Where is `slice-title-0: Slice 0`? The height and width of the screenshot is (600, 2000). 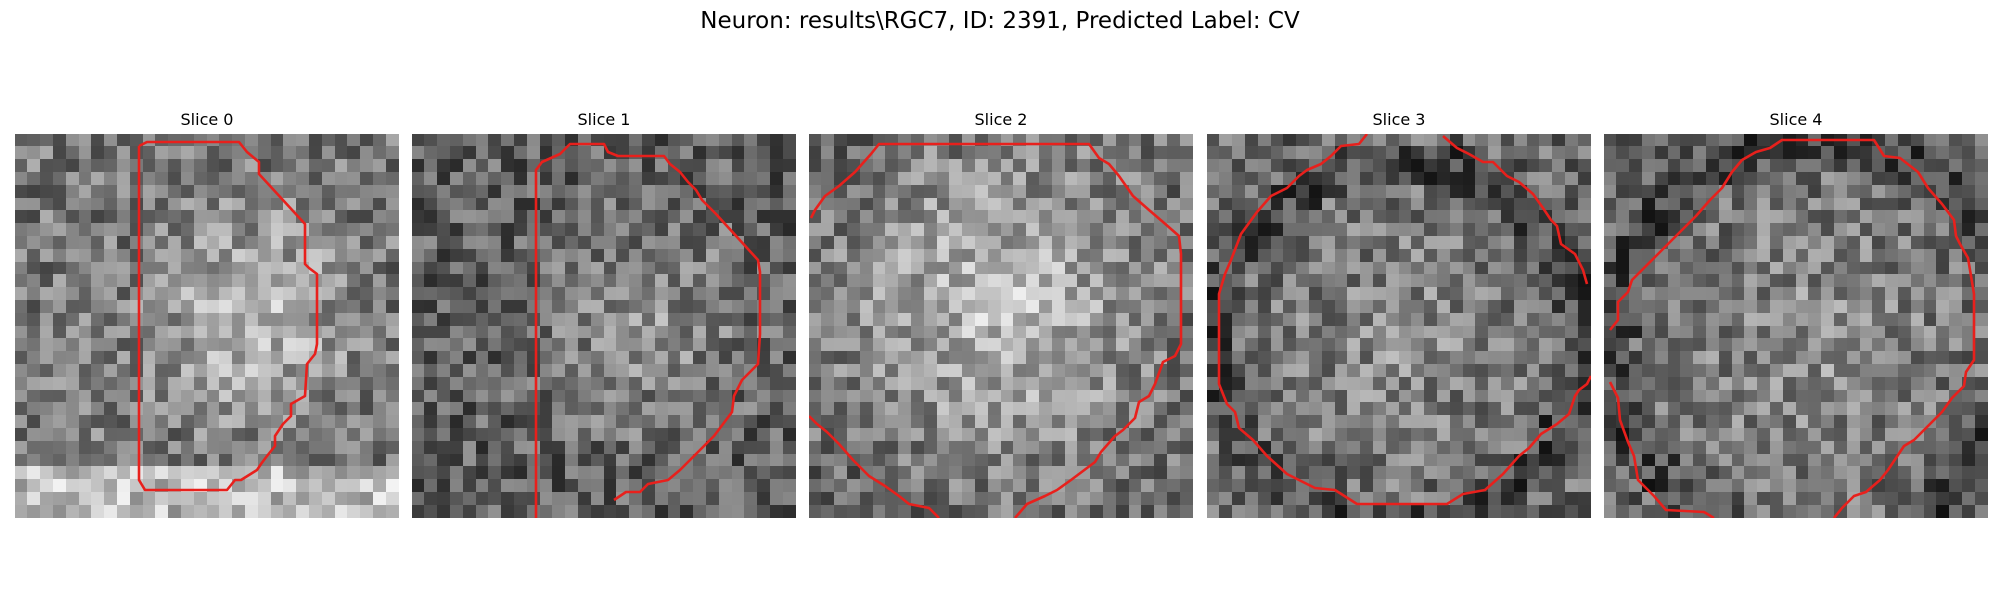
slice-title-0: Slice 0 is located at coordinates (207, 119).